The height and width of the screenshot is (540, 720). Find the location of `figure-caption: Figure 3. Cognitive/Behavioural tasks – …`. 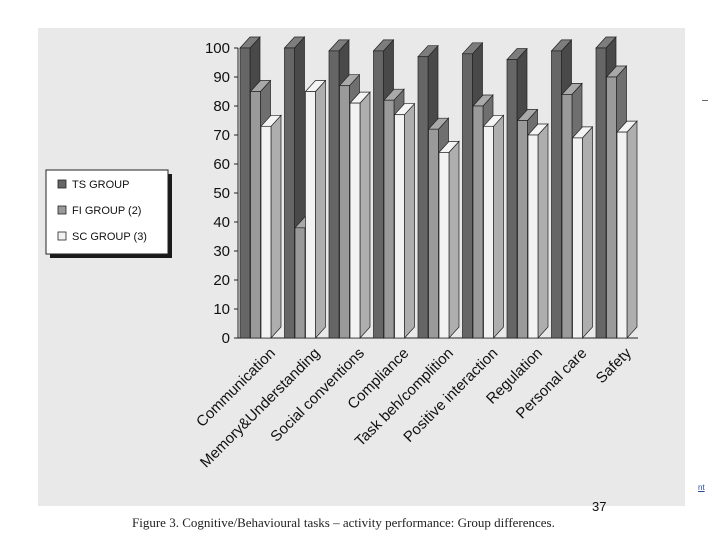

figure-caption: Figure 3. Cognitive/Behavioural tasks – … is located at coordinates (343, 522).